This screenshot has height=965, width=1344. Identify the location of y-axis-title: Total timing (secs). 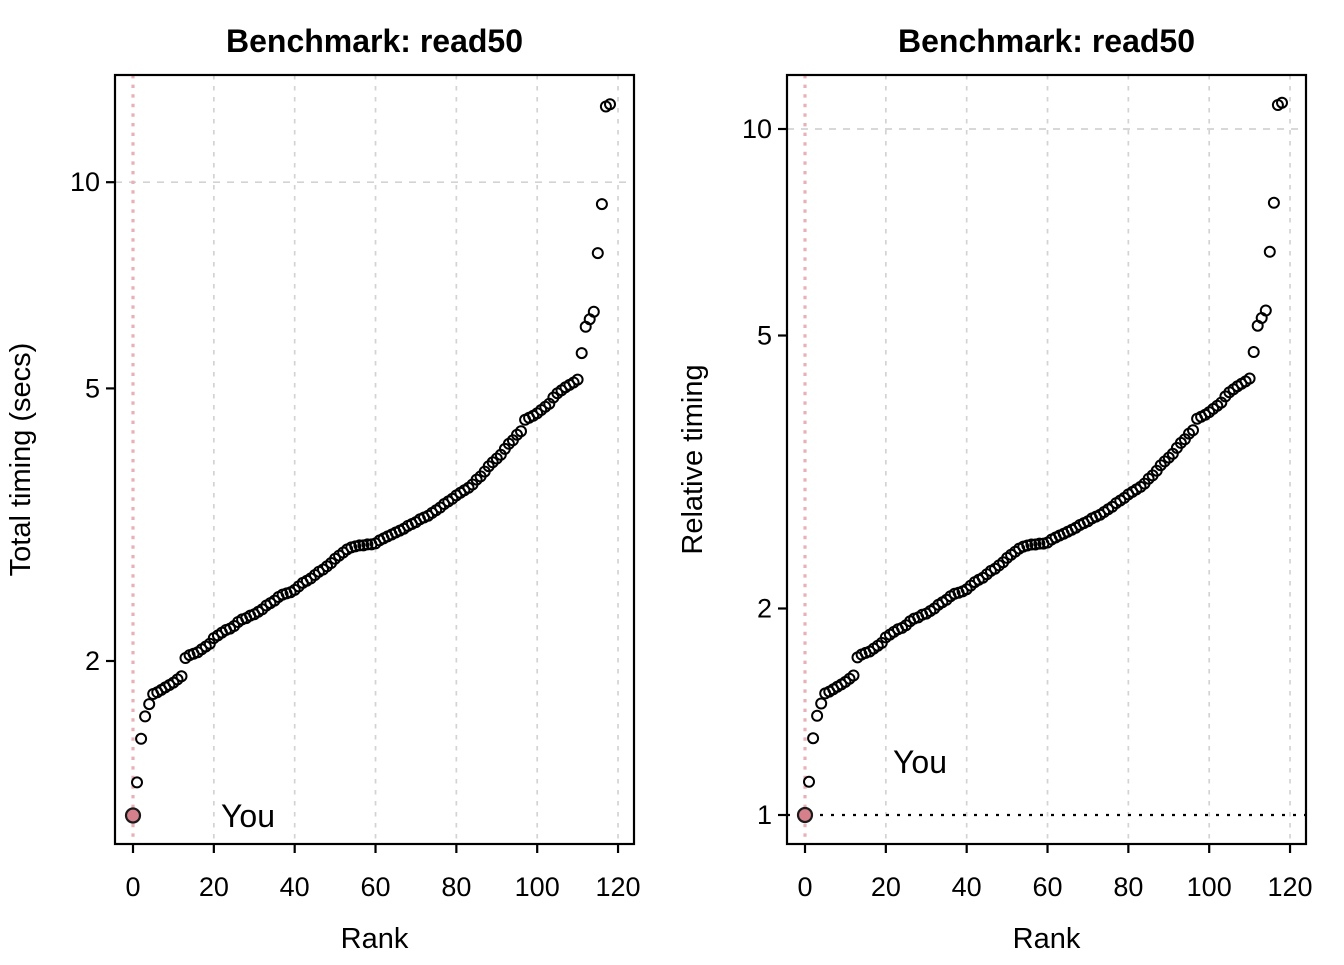
(21, 460).